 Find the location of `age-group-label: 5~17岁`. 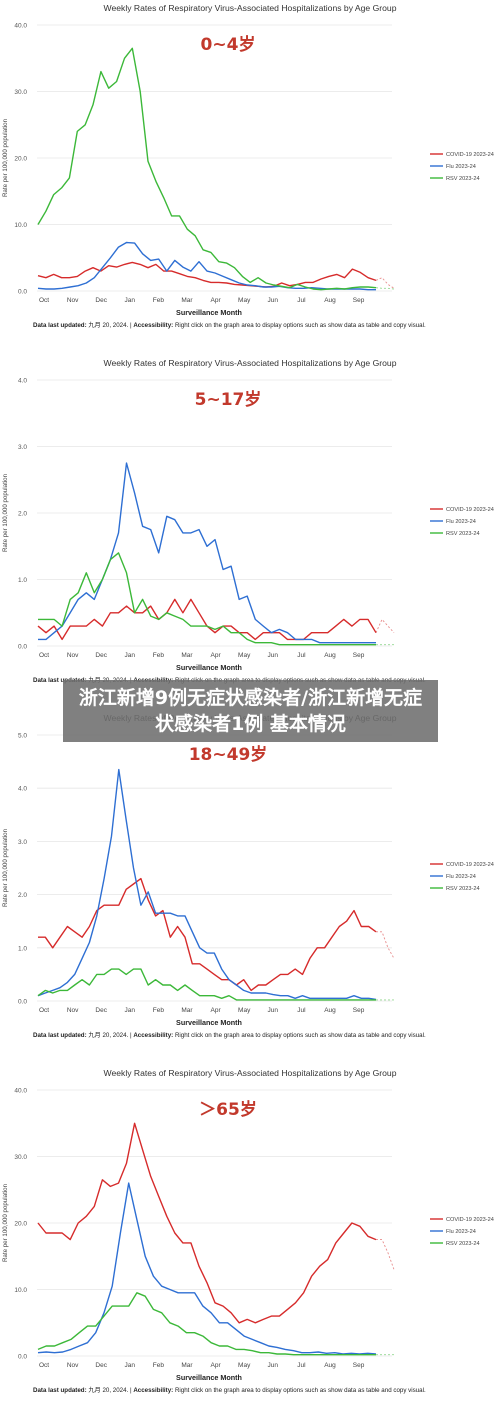

age-group-label: 5~17岁 is located at coordinates (228, 399).